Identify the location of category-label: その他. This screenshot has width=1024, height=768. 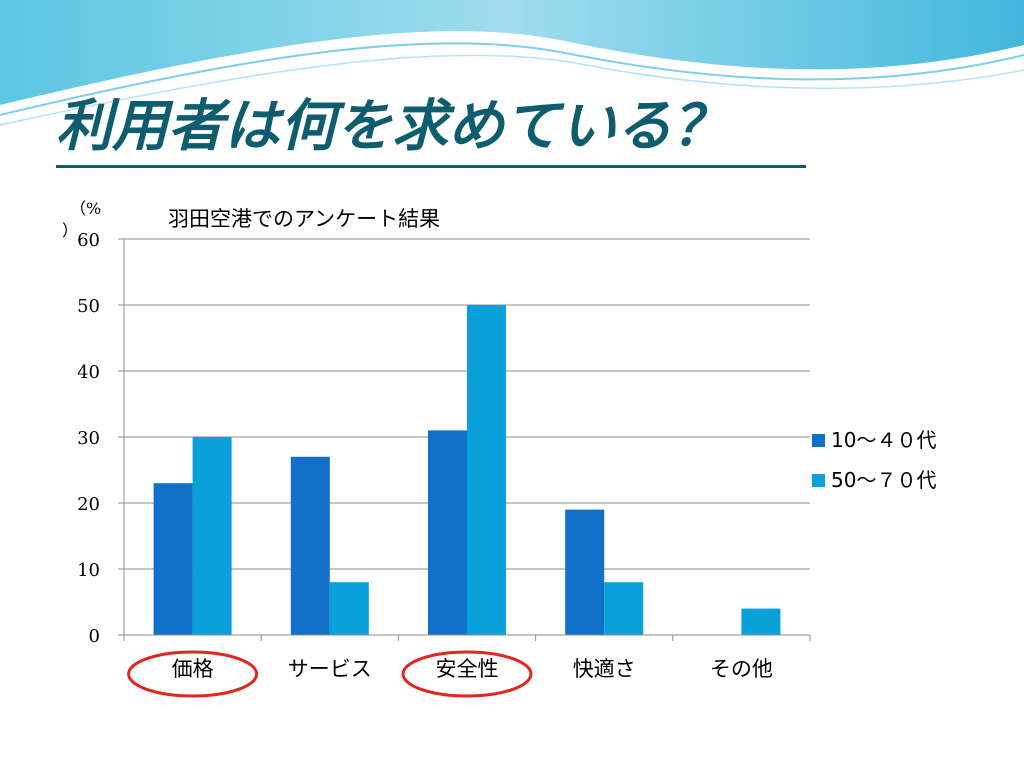
(741, 669).